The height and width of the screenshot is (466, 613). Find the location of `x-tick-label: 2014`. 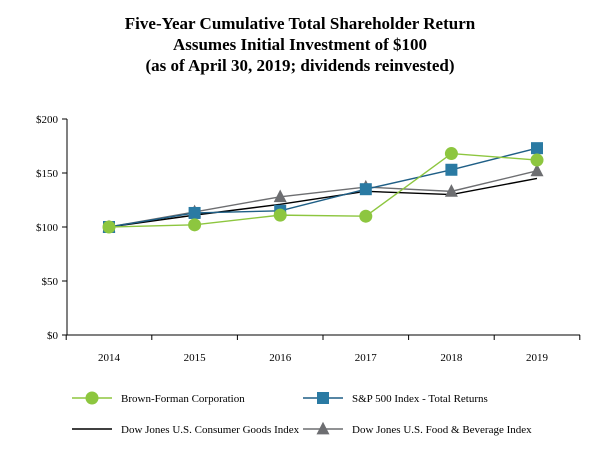

x-tick-label: 2014 is located at coordinates (109, 358).